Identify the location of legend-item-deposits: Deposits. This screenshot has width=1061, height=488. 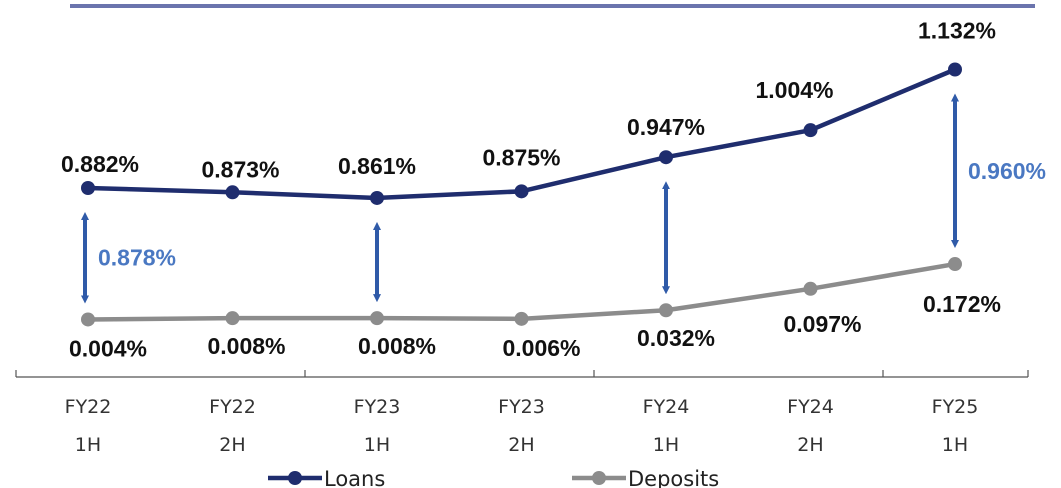
(645, 477).